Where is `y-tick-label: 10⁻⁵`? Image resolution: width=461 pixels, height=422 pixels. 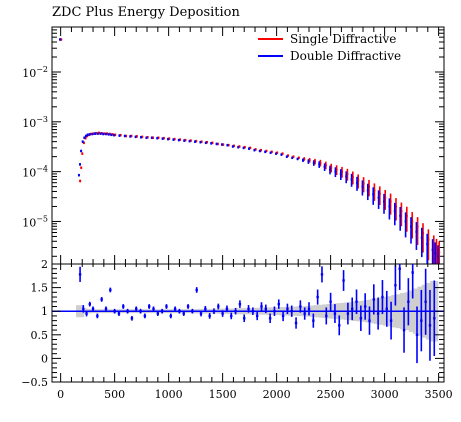 y-tick-label: 10⁻⁵ is located at coordinates (35, 221).